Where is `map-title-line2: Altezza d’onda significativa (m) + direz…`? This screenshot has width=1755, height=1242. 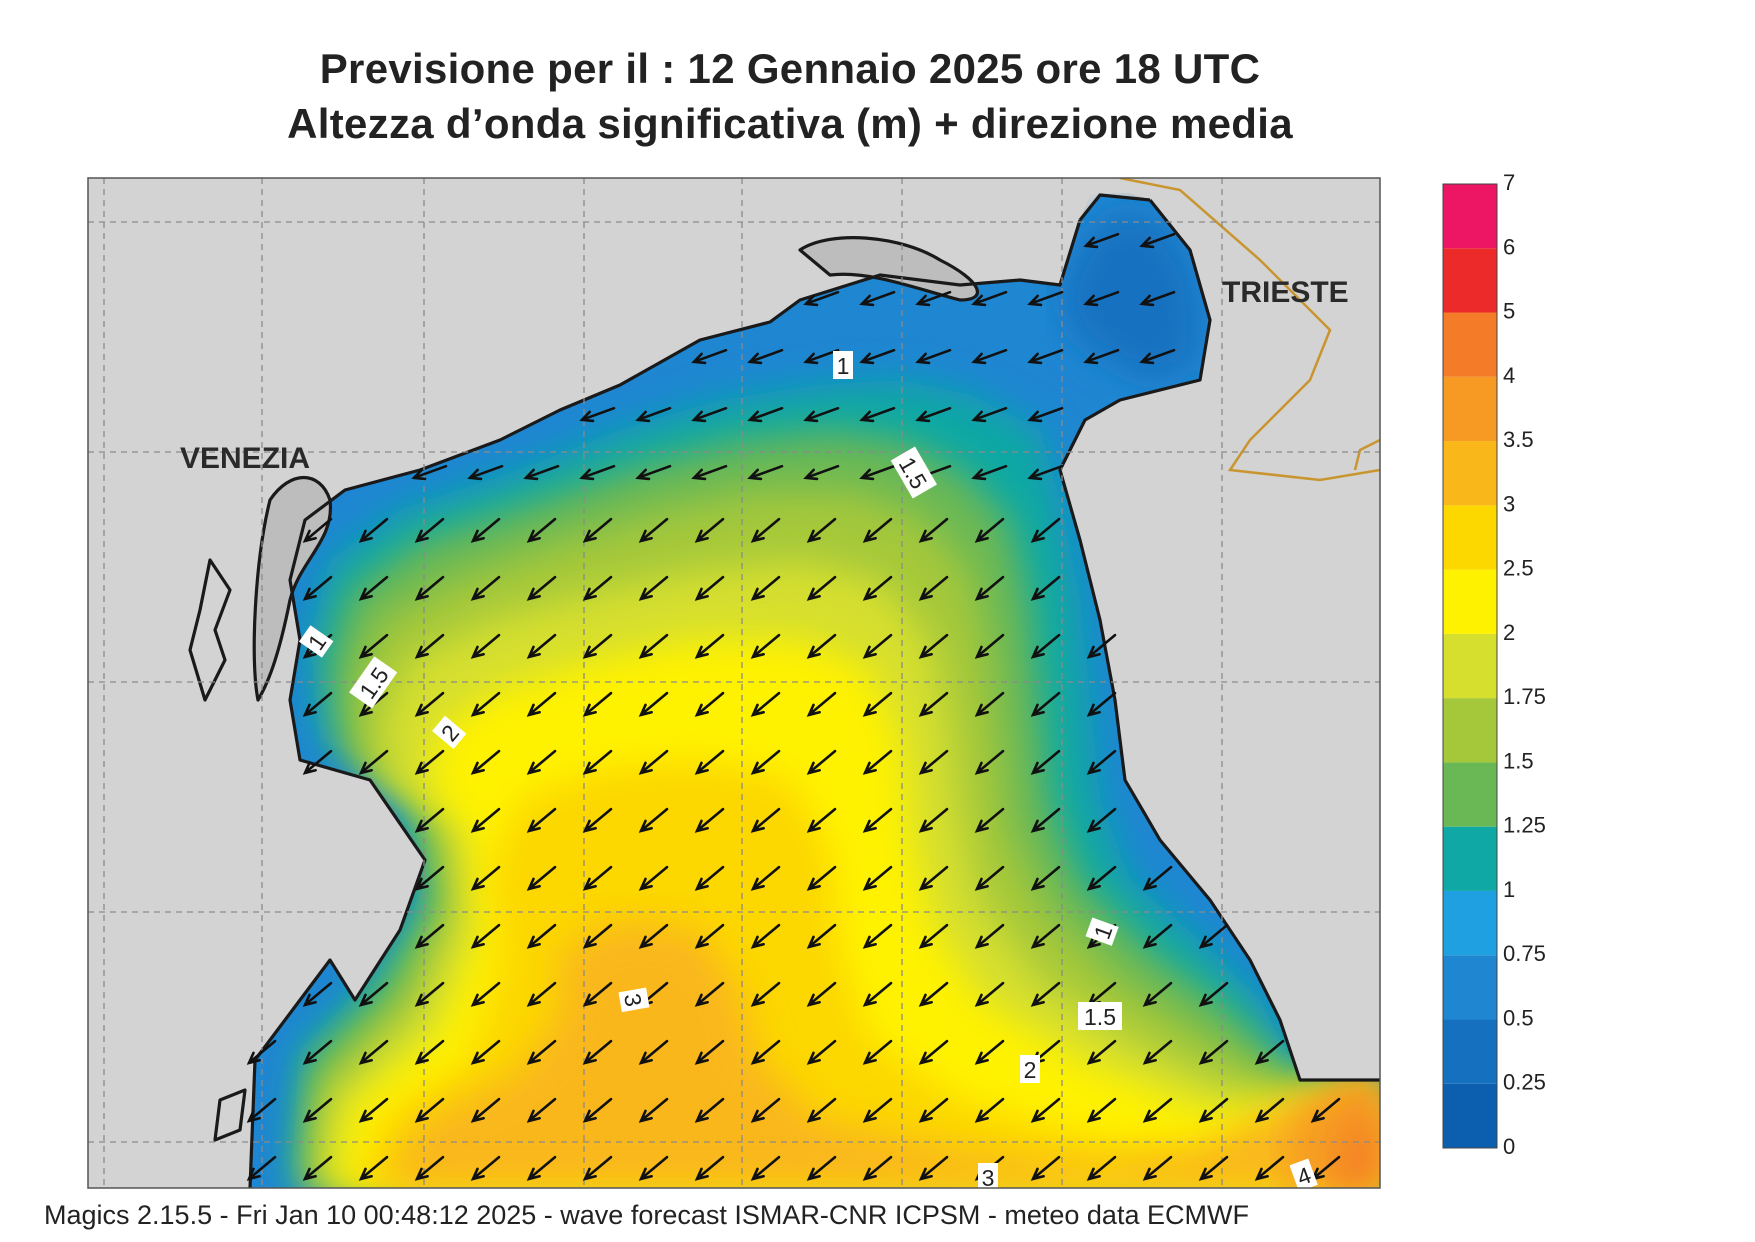
map-title-line2: Altezza d’onda significativa (m) + direz… is located at coordinates (790, 123).